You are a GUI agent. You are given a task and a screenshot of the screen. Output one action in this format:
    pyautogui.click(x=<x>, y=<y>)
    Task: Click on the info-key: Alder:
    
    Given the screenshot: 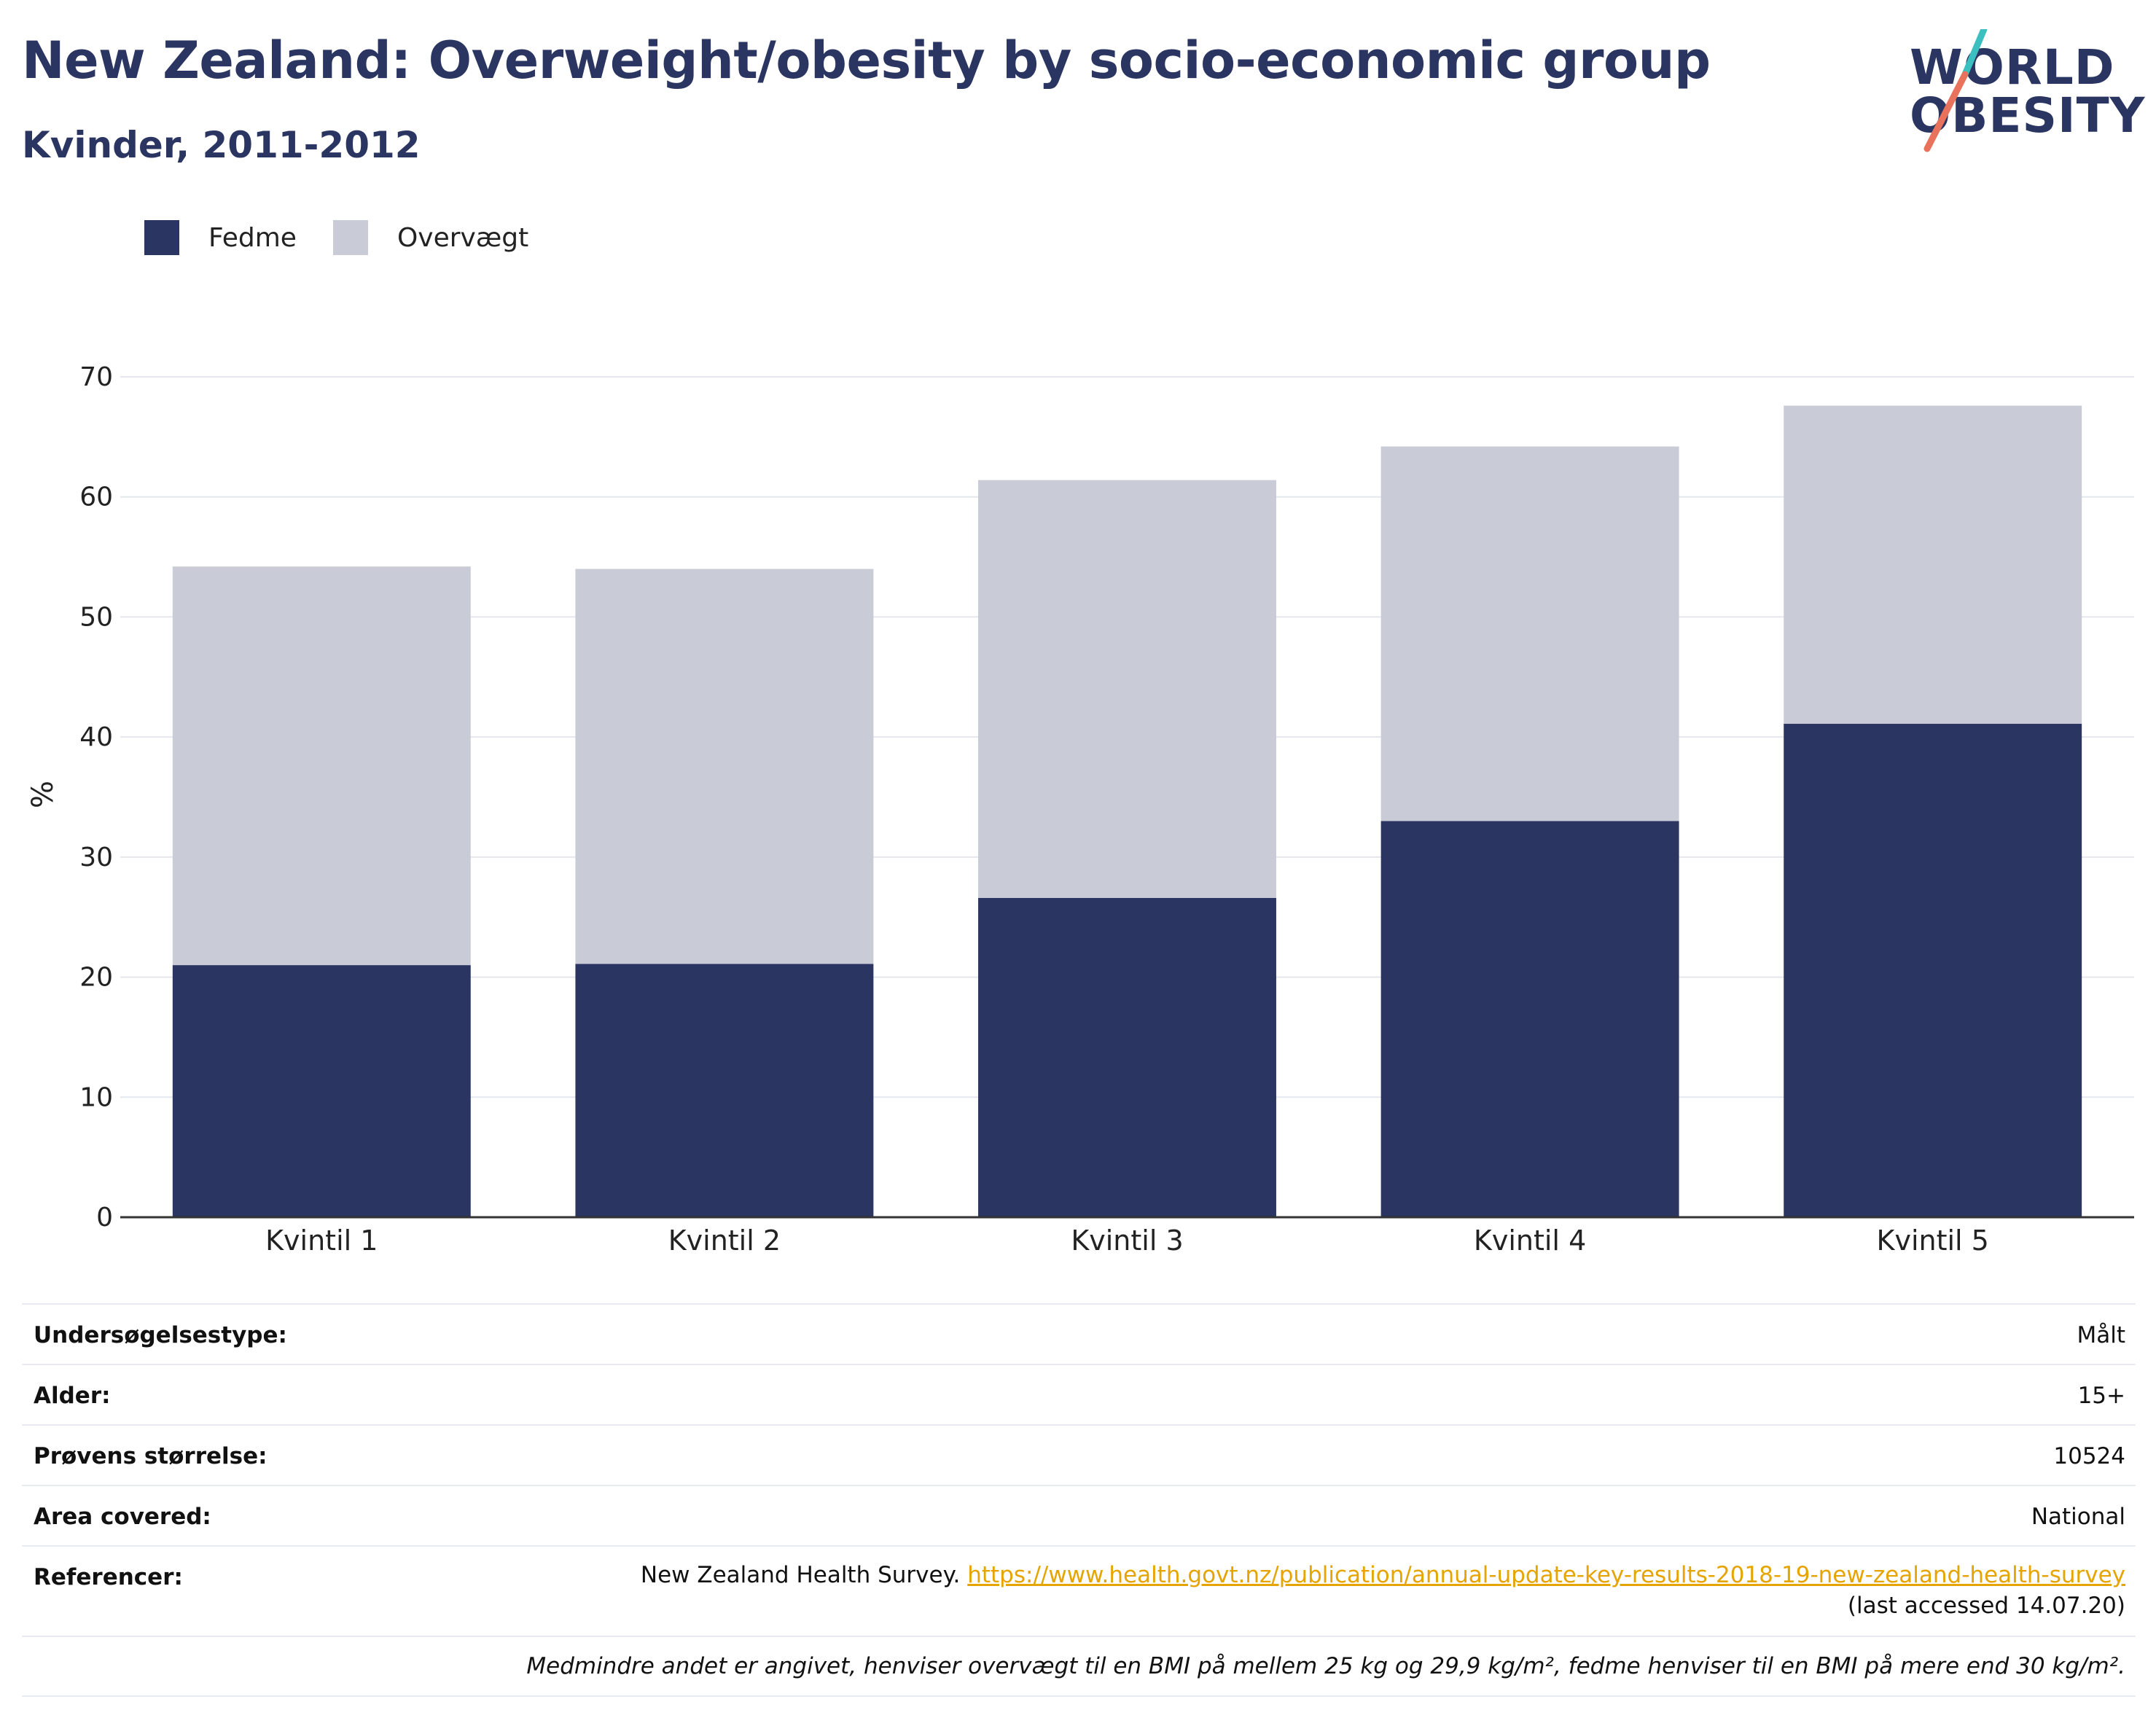 What is the action you would take?
    pyautogui.click(x=72, y=1396)
    